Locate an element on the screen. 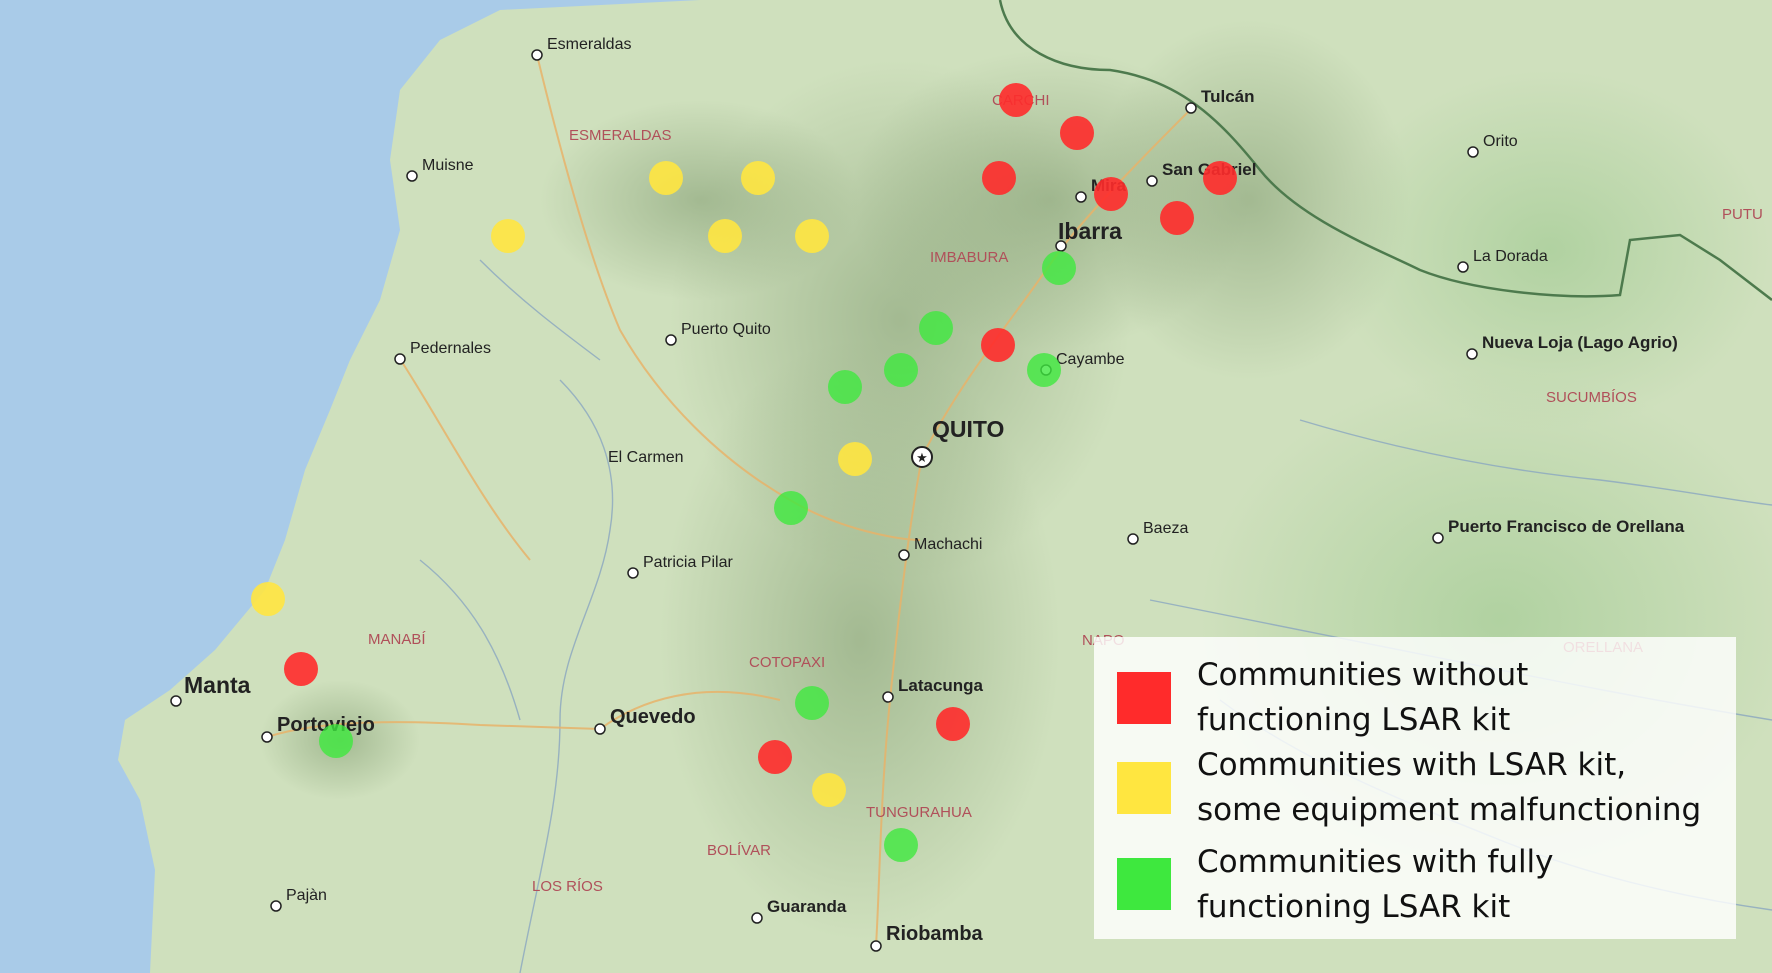 The width and height of the screenshot is (1772, 973). city-label: Portoviejo is located at coordinates (326, 725).